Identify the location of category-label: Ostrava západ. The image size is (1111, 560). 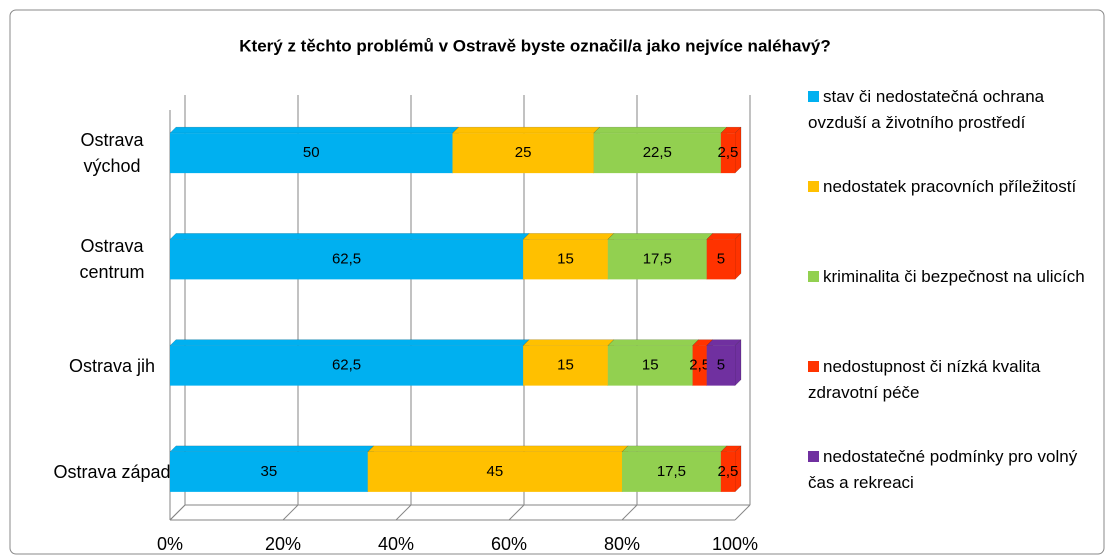
(112, 471).